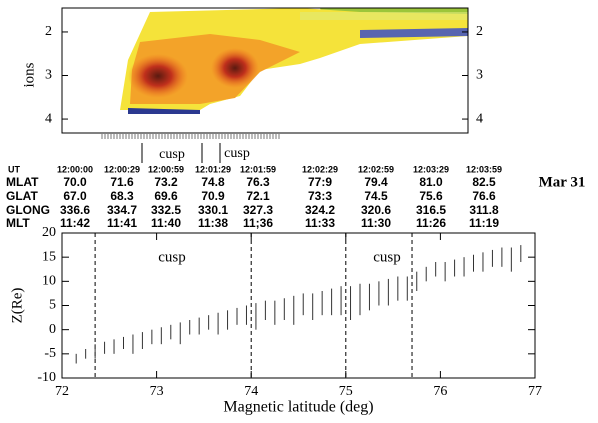 The image size is (598, 423). I want to click on cell: 311.8, so click(484, 210).